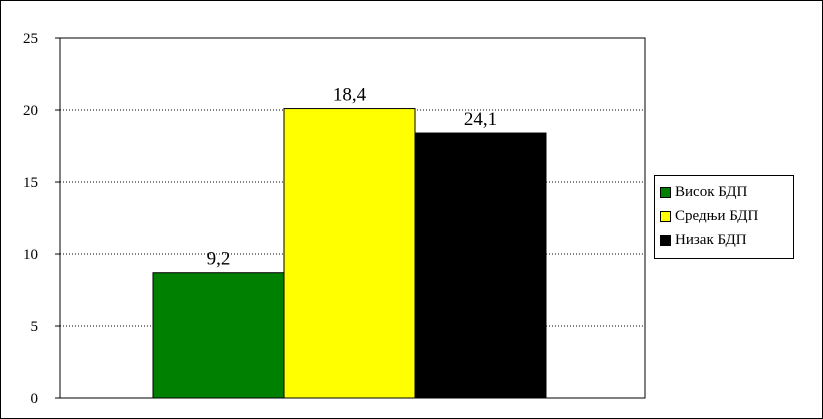 The image size is (823, 419). I want to click on y-tick-label: 0, so click(35, 399).